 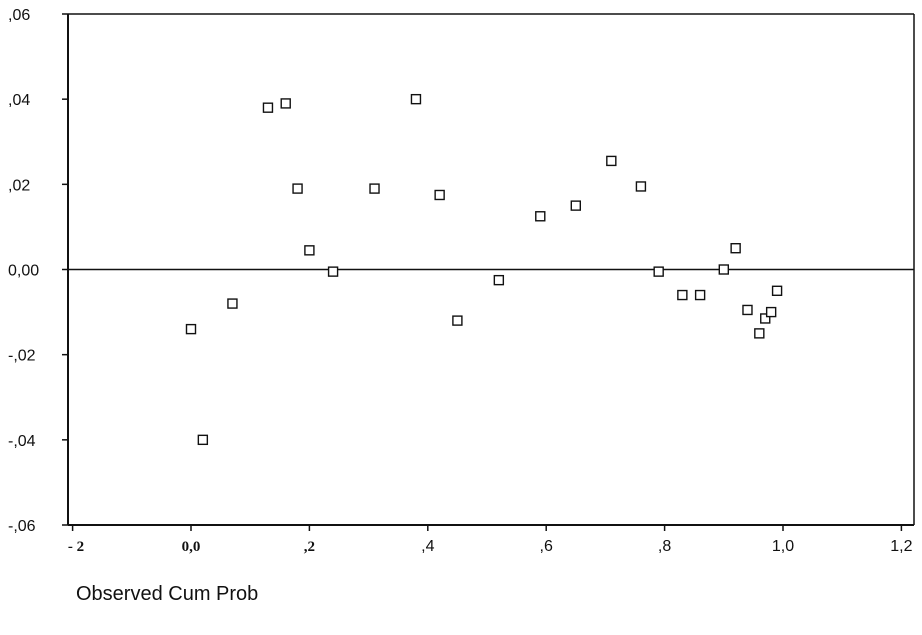 I want to click on x-tick-label: 1,0, so click(x=783, y=546).